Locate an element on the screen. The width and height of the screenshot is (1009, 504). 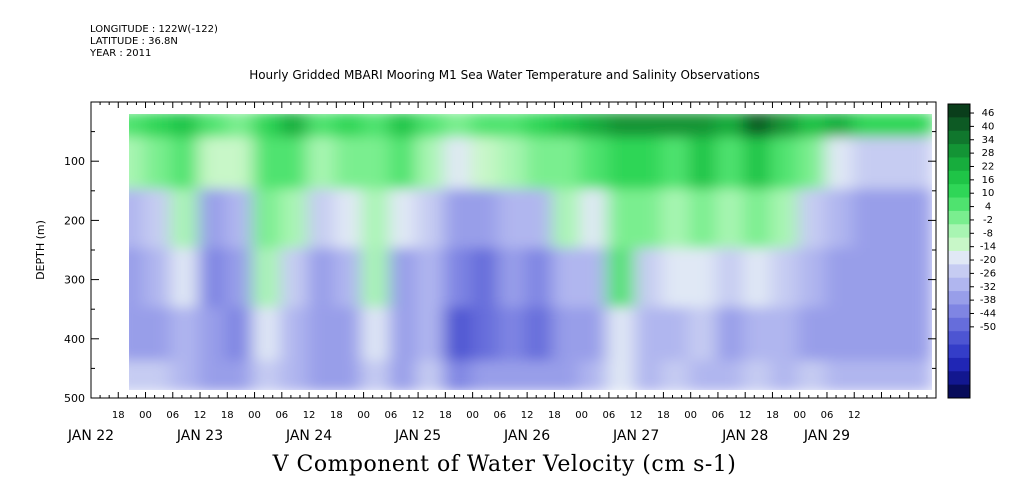
colorbar-label: 4 is located at coordinates (988, 207).